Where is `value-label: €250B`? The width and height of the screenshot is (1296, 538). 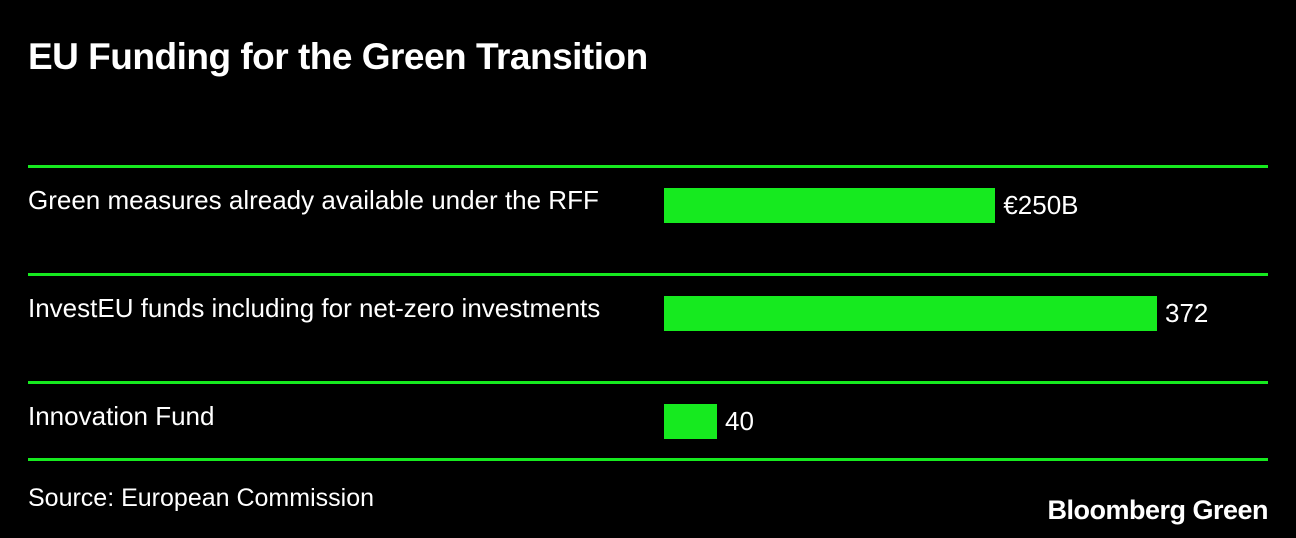
value-label: €250B is located at coordinates (1041, 205).